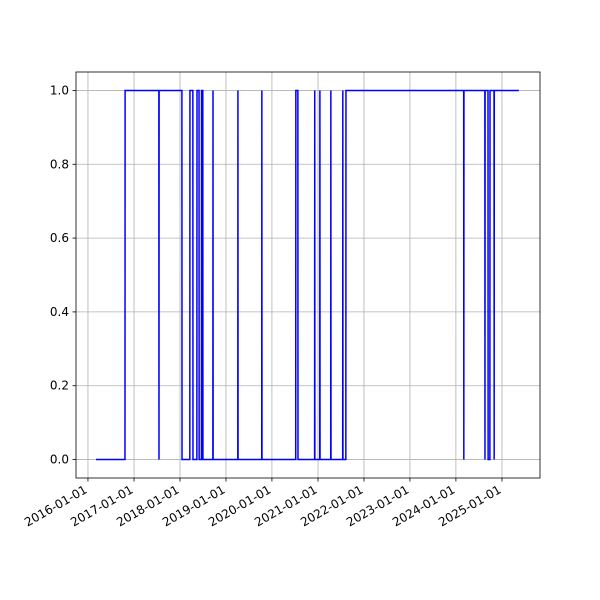 The image size is (600, 600). Describe the element at coordinates (59, 164) in the screenshot. I see `y-tick-label: 0.8` at that location.